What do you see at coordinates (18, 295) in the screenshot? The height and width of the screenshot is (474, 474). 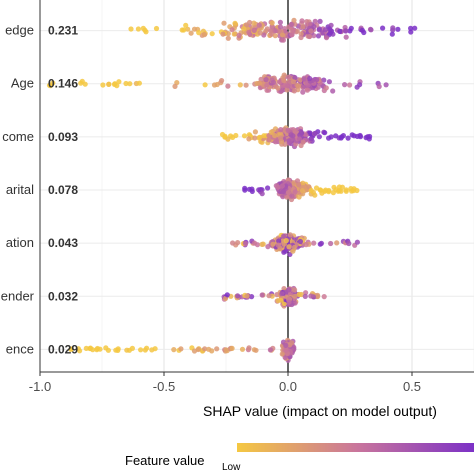 I see `feature-name-label: ender` at bounding box center [18, 295].